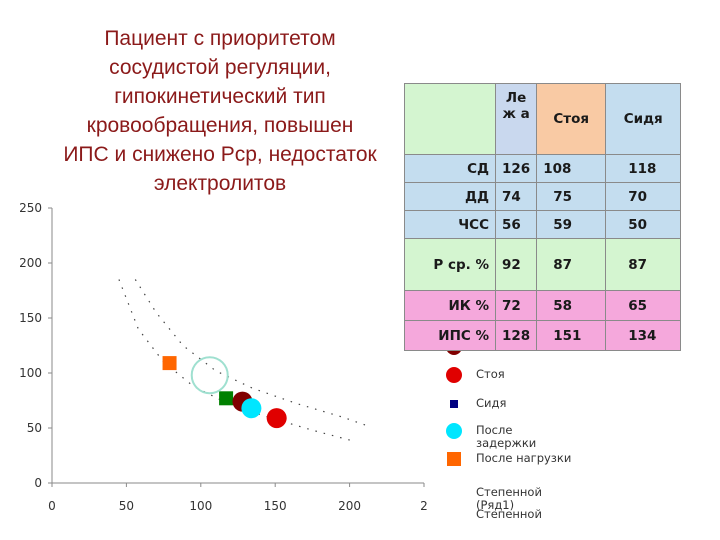 This screenshot has width=720, height=540. Describe the element at coordinates (34, 428) in the screenshot. I see `y-tick-label: 50` at that location.